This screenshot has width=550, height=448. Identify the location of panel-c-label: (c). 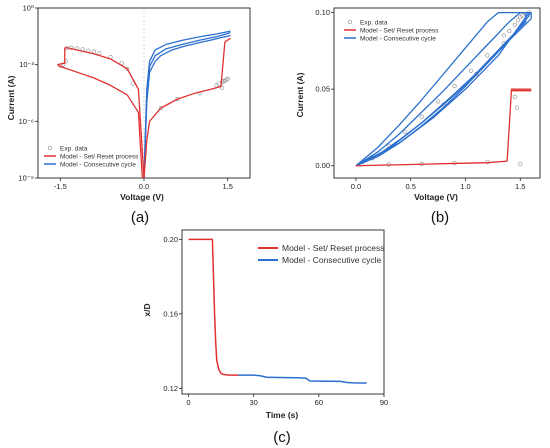
(282, 437).